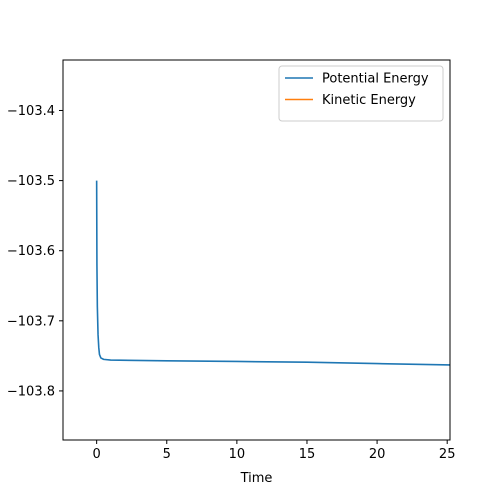  What do you see at coordinates (369, 100) in the screenshot?
I see `legend-label: Kinetic Energy` at bounding box center [369, 100].